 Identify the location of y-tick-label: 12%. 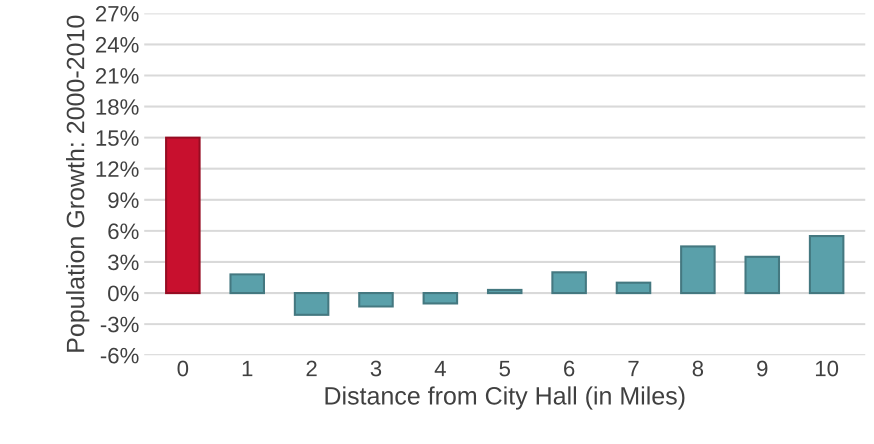
(117, 169).